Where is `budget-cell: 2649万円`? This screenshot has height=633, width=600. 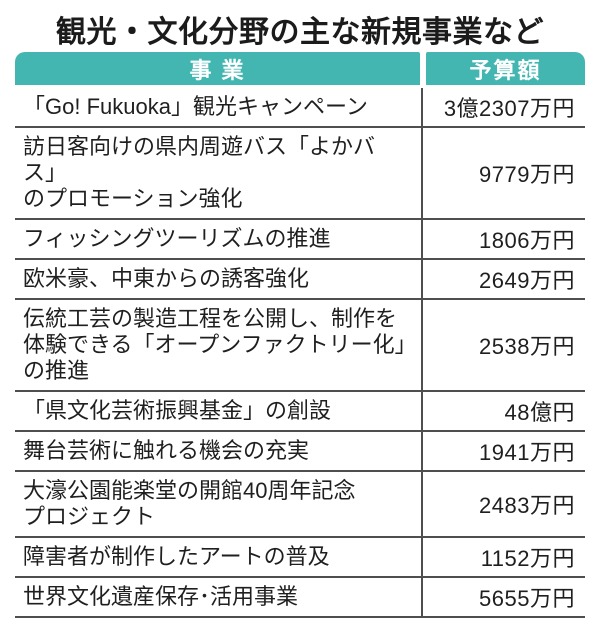 budget-cell: 2649万円 is located at coordinates (527, 280).